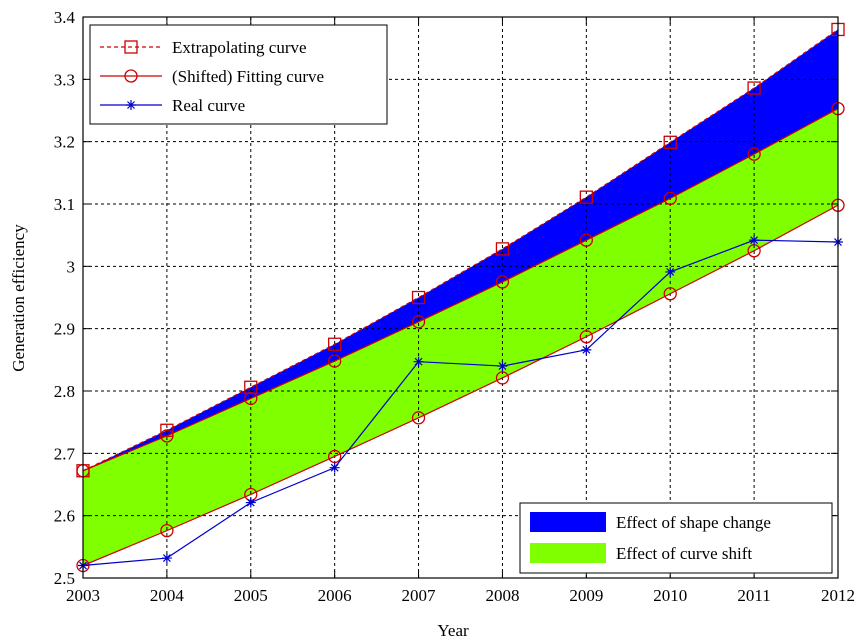 The image size is (861, 642). I want to click on x-tick-label: 2005, so click(251, 595).